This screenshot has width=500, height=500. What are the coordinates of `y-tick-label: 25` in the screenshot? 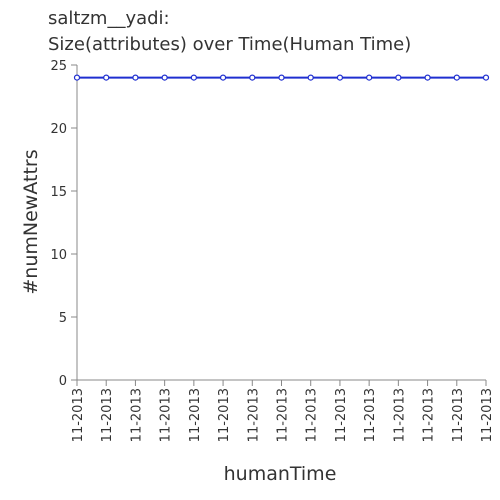 It's located at (58, 66).